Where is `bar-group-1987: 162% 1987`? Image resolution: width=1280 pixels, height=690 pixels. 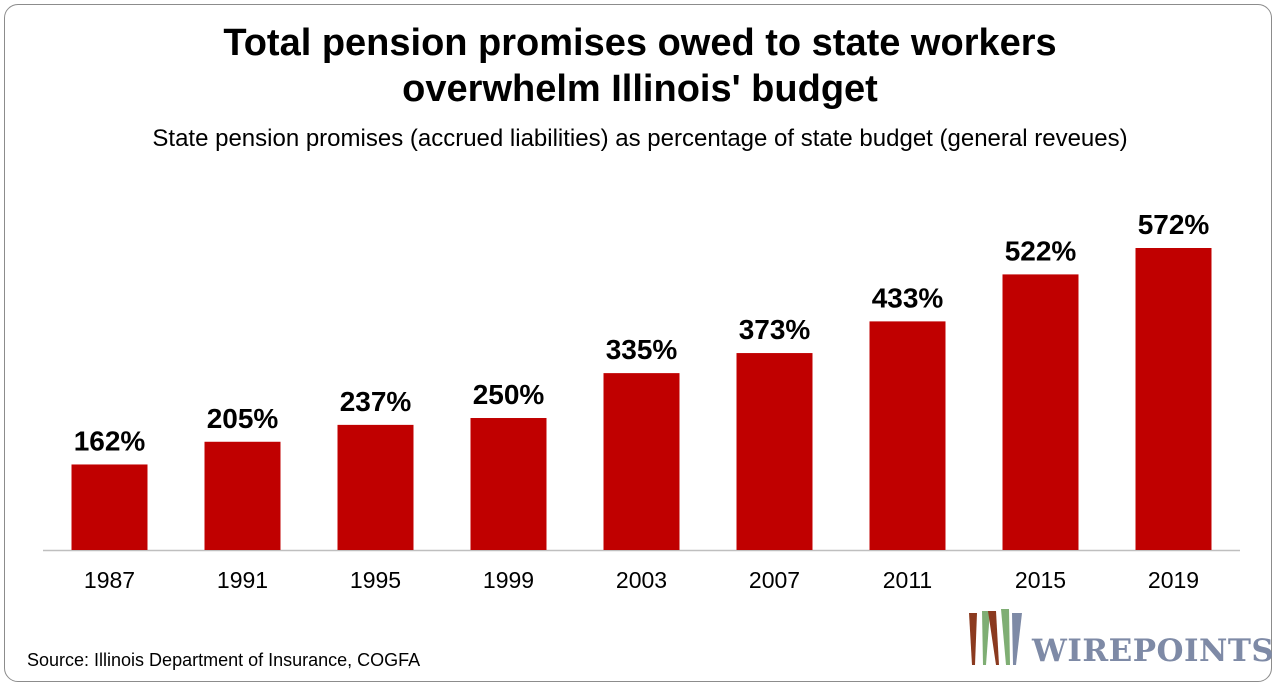 bar-group-1987: 162% 1987 is located at coordinates (109, 509).